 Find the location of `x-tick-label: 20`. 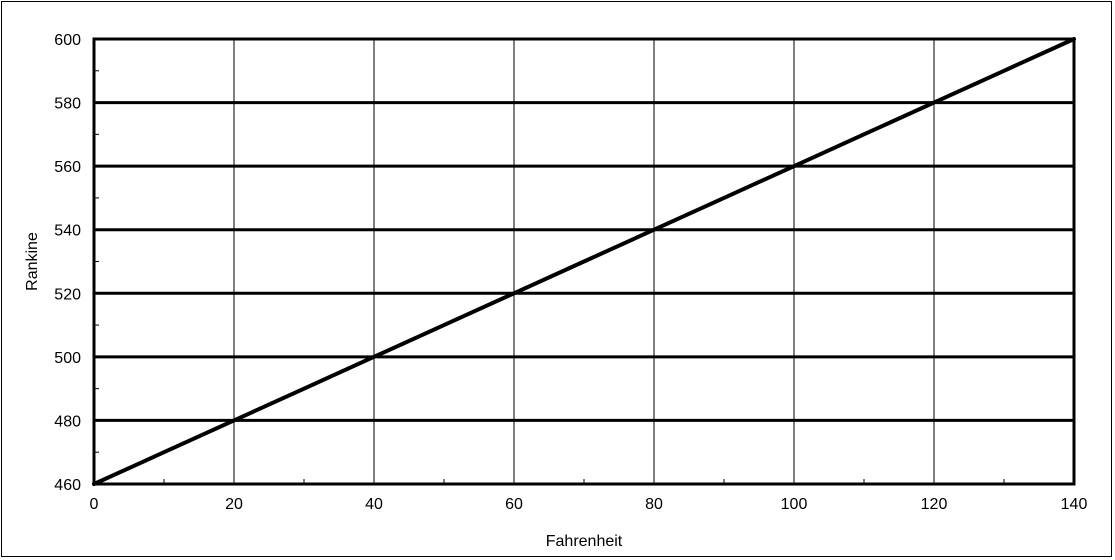

x-tick-label: 20 is located at coordinates (234, 504).